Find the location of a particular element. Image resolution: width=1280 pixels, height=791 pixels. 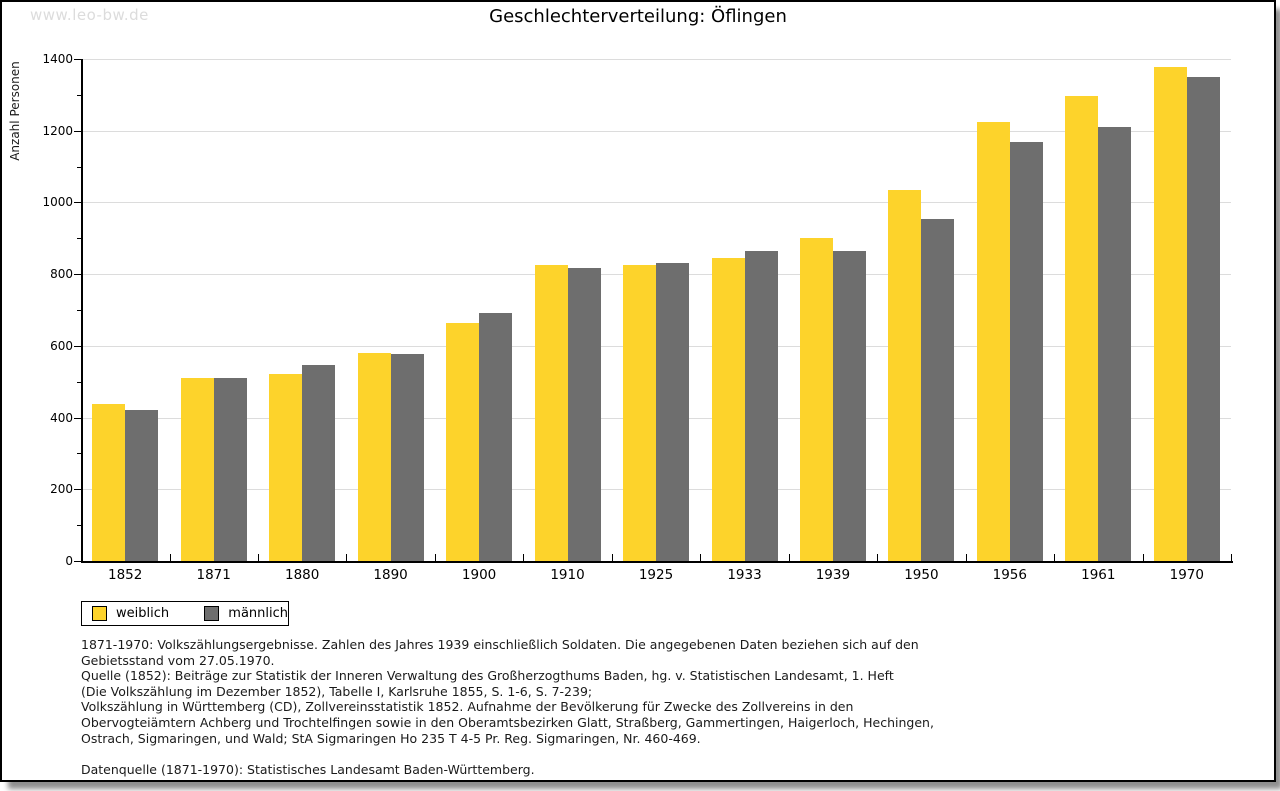

bar-männlich-1939 is located at coordinates (849, 405).